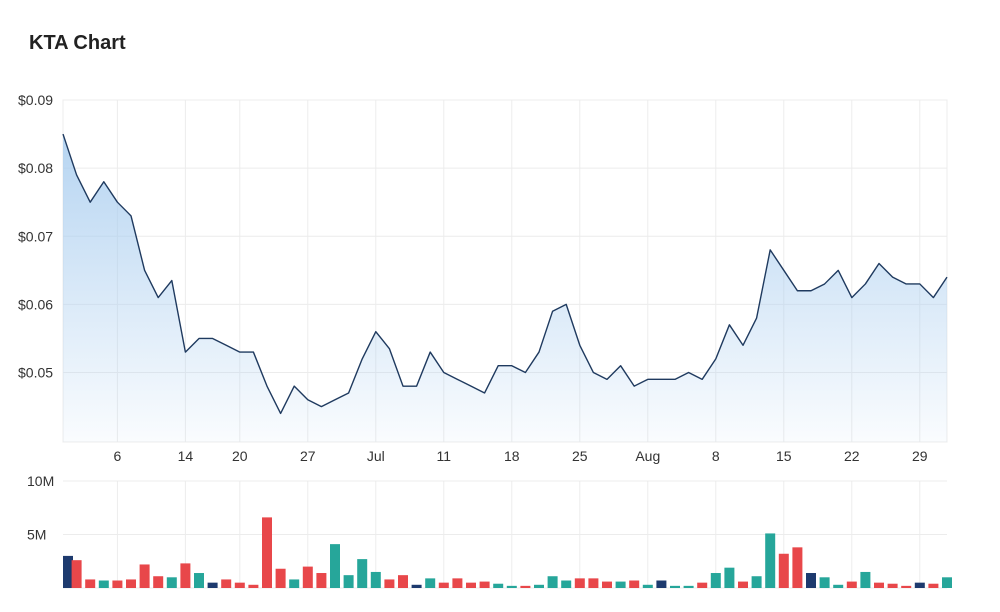  I want to click on x-tick-label: 25, so click(580, 456).